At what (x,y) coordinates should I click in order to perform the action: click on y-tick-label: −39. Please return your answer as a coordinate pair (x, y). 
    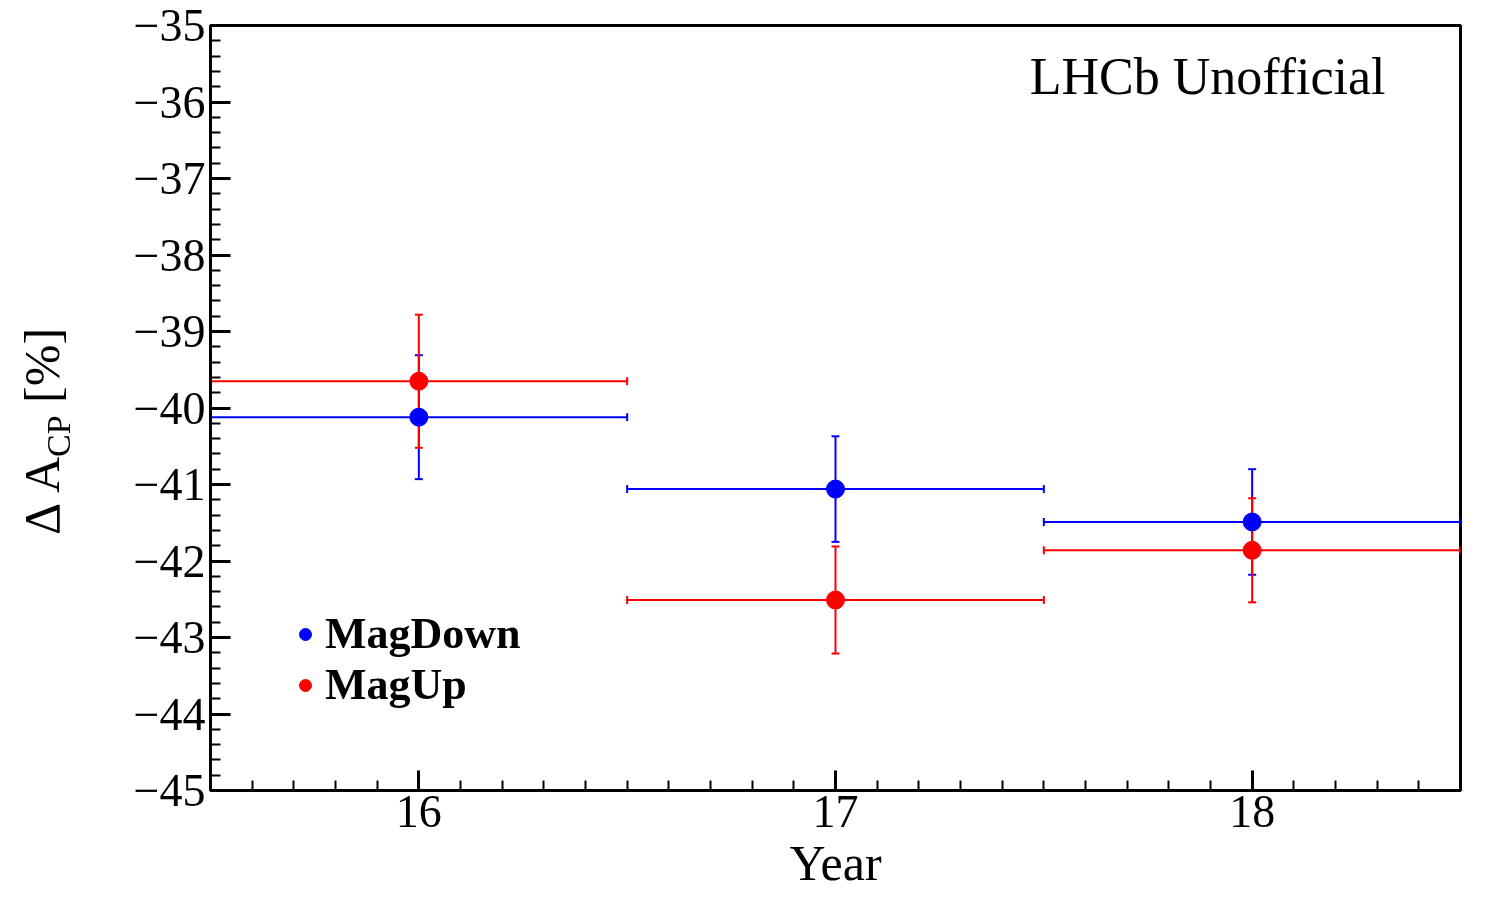
    Looking at the image, I should click on (169, 331).